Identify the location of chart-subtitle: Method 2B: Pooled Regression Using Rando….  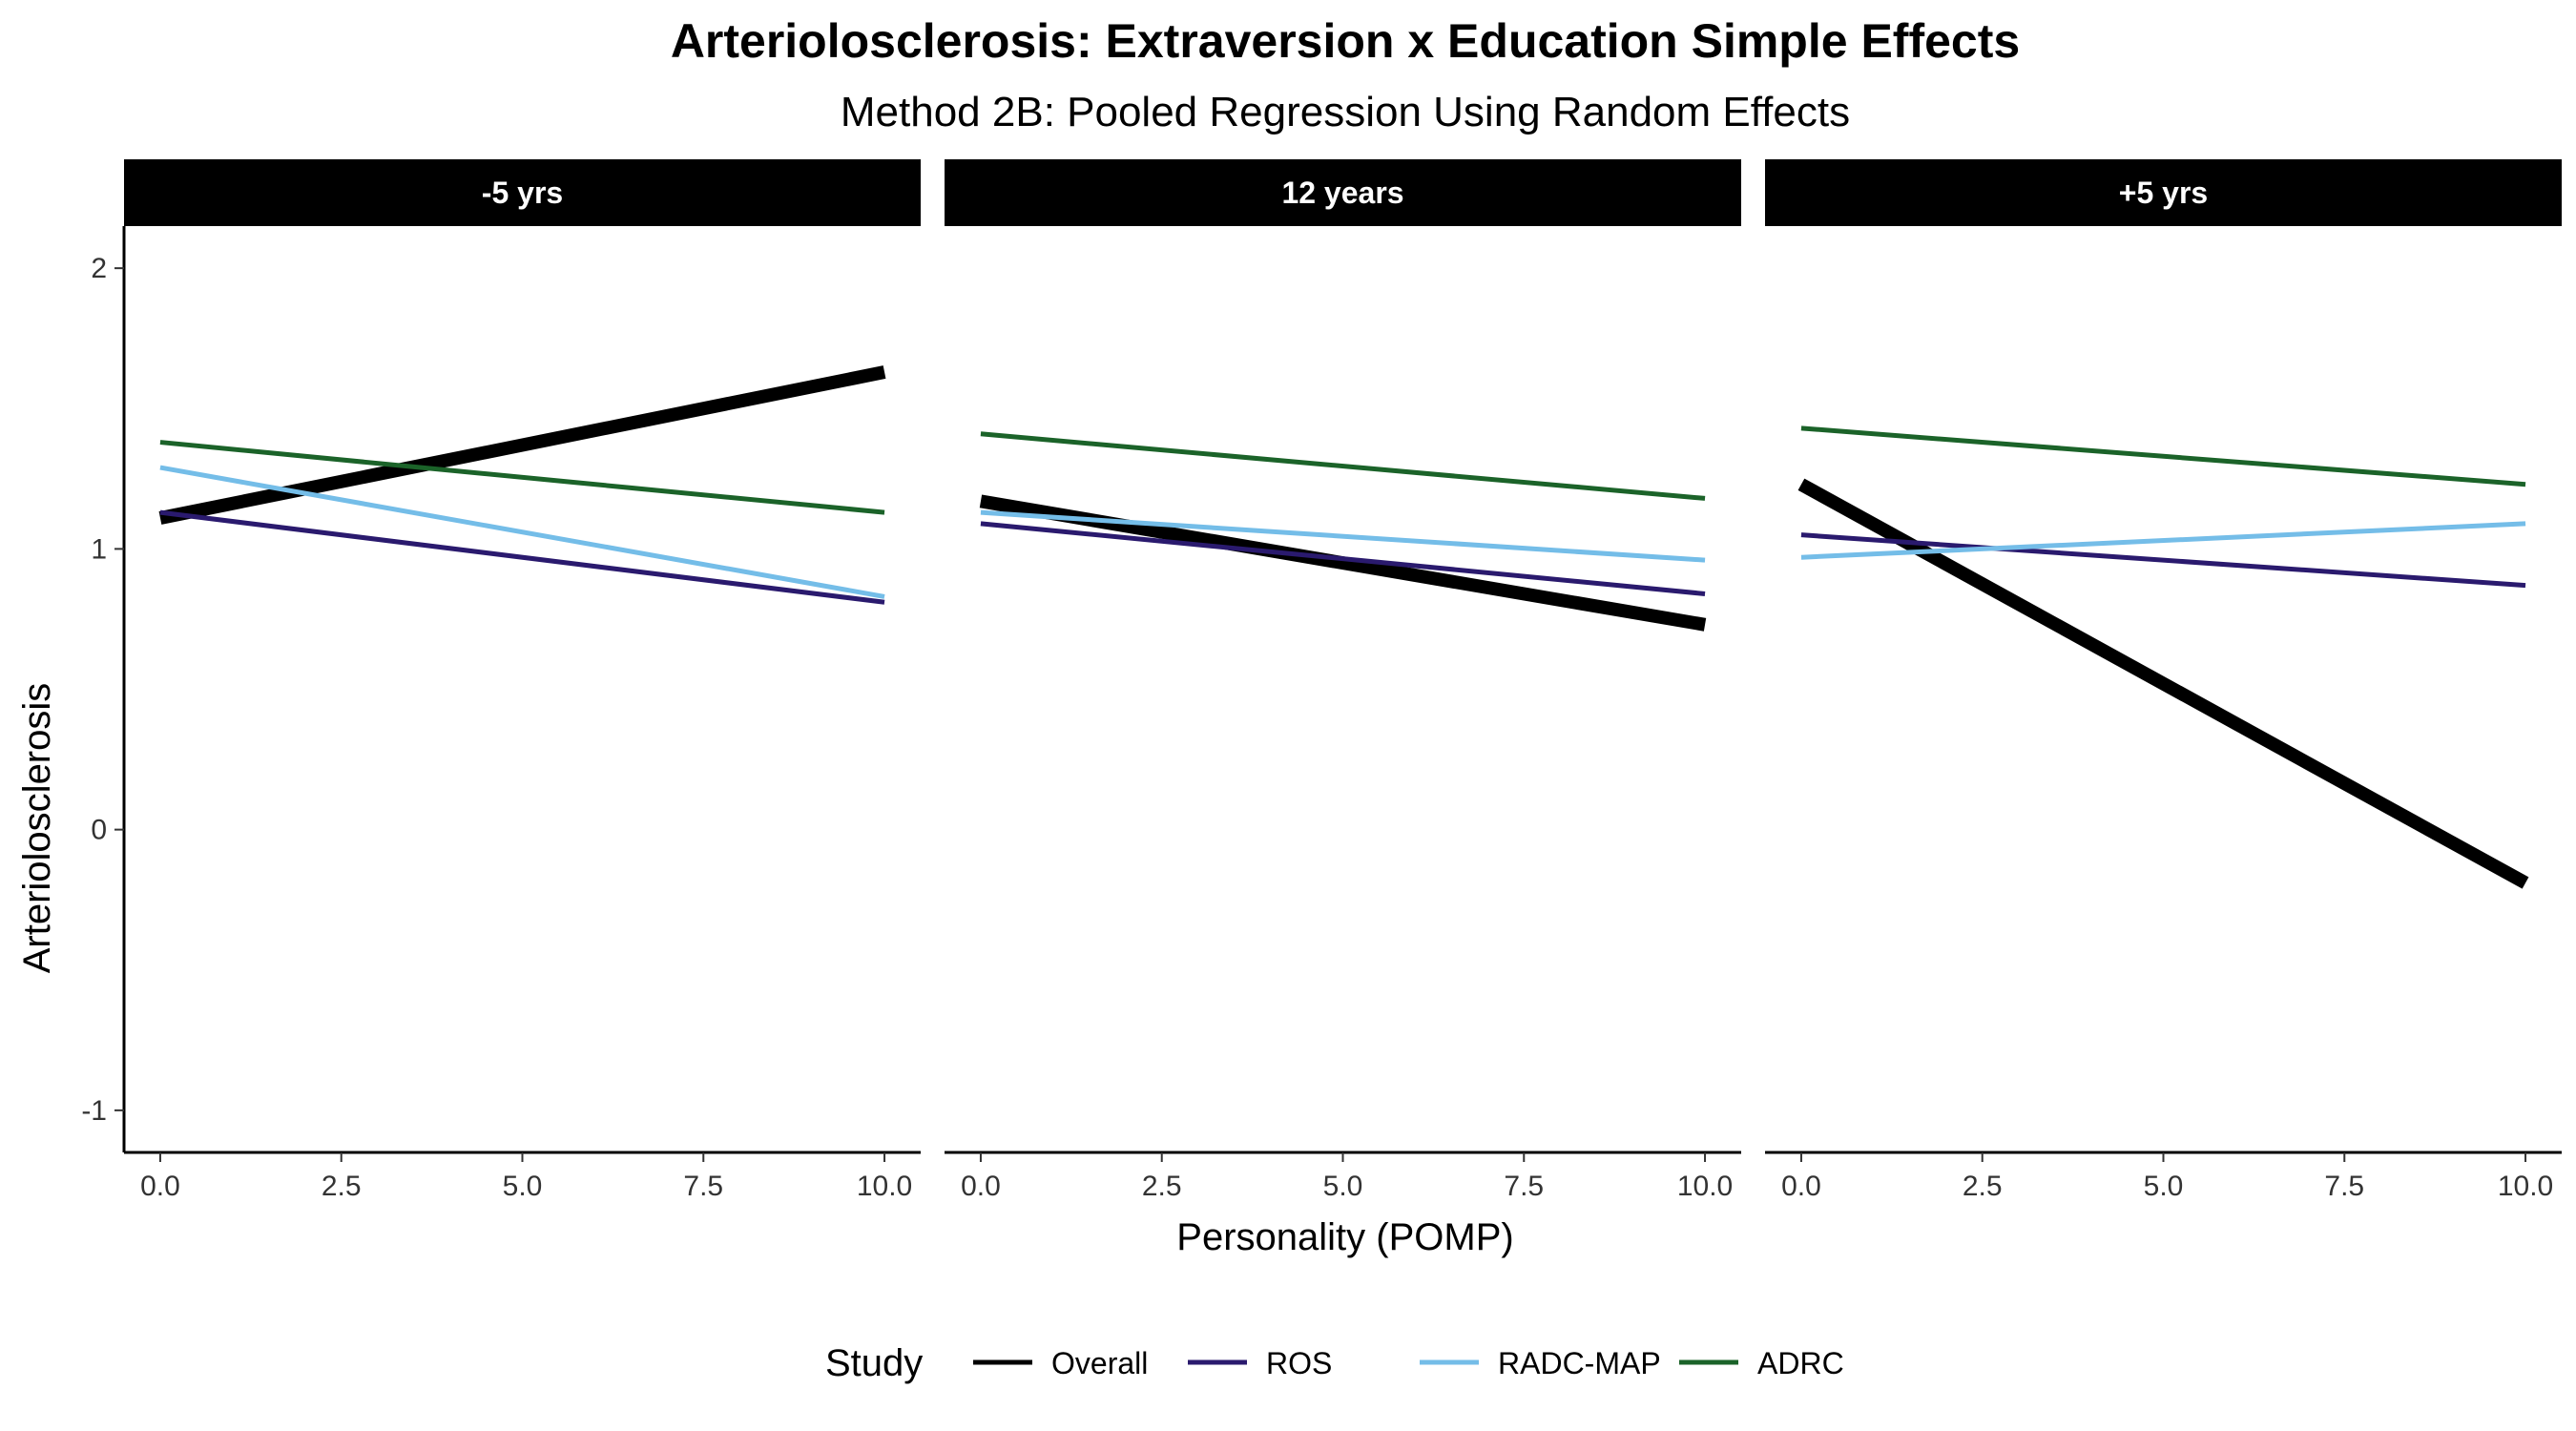
(1345, 112).